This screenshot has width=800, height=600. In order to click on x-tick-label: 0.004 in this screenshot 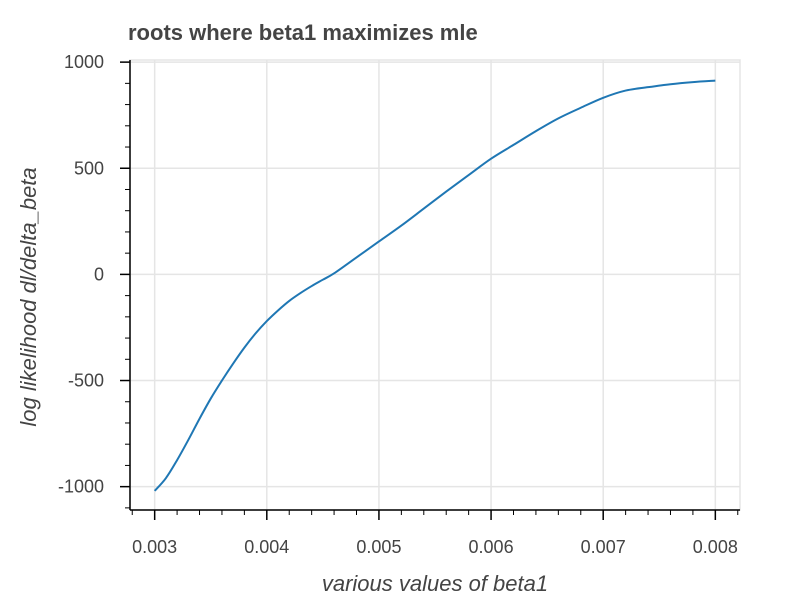, I will do `click(266, 547)`.